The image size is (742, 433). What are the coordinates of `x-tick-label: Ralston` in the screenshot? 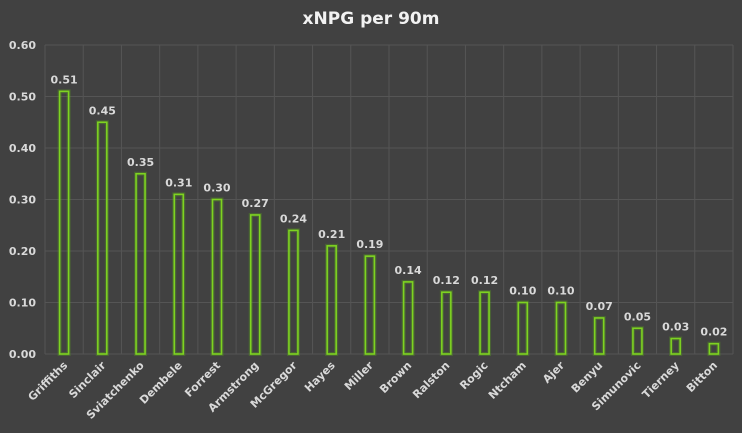 It's located at (431, 380).